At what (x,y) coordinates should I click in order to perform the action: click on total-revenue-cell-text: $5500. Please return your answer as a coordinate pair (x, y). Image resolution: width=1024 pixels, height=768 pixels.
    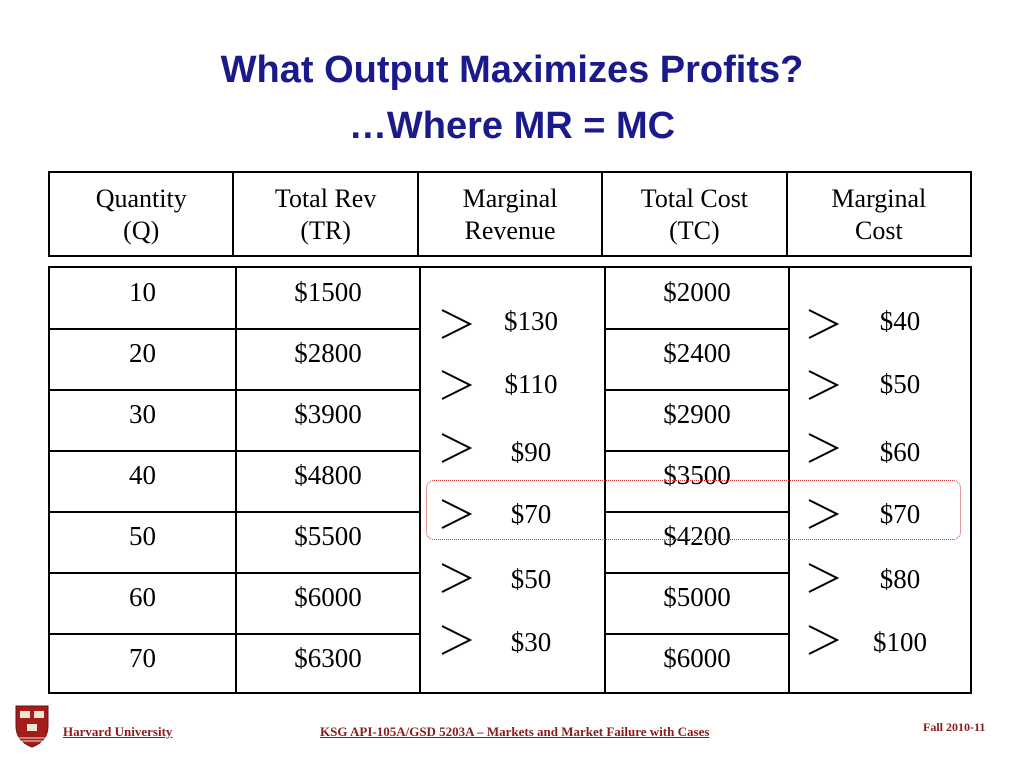
    Looking at the image, I should click on (328, 536).